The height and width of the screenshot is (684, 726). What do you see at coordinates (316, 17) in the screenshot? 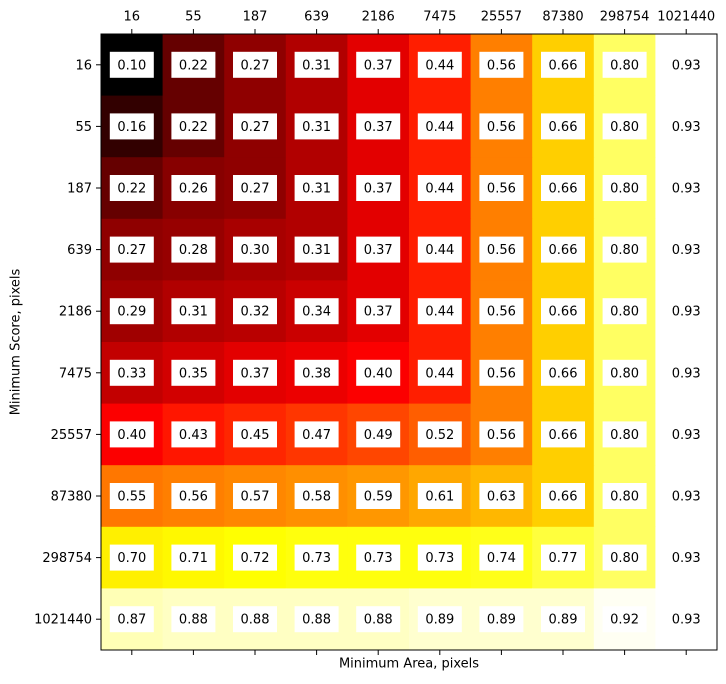
I see `x-tick-label: 639` at bounding box center [316, 17].